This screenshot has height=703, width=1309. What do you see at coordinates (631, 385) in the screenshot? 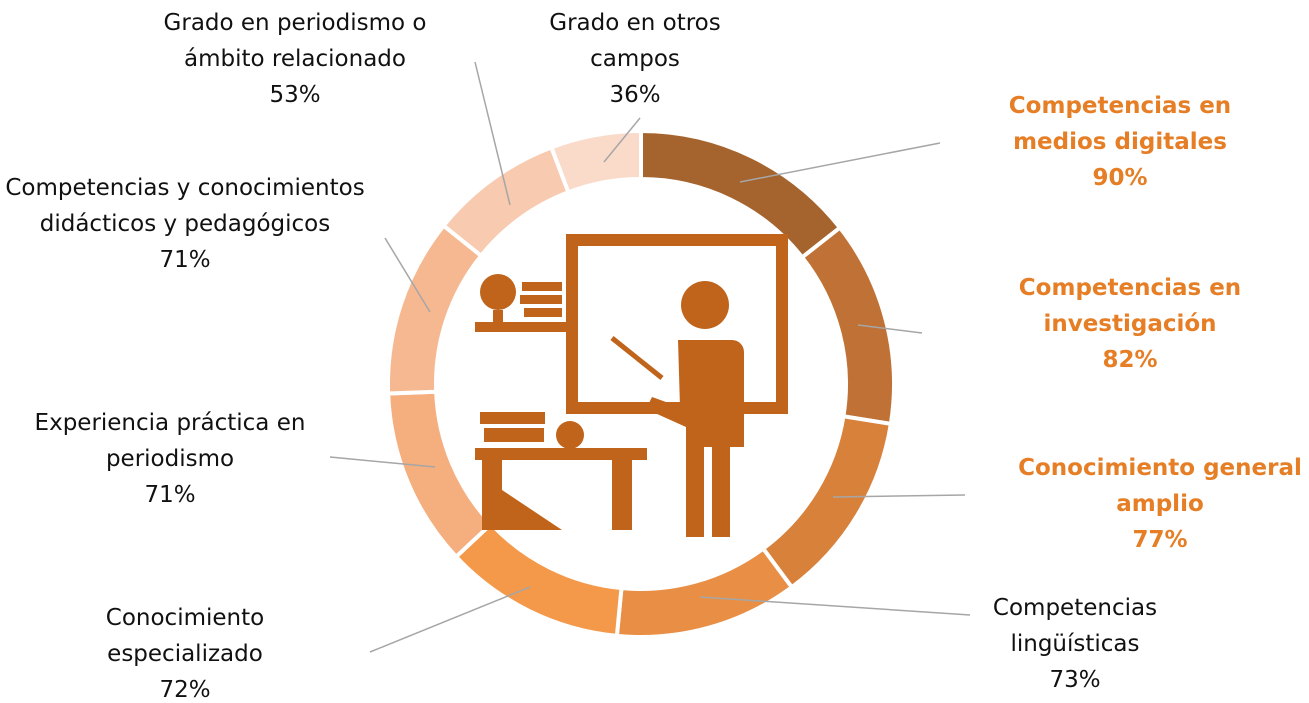
I see `teacher-icon` at bounding box center [631, 385].